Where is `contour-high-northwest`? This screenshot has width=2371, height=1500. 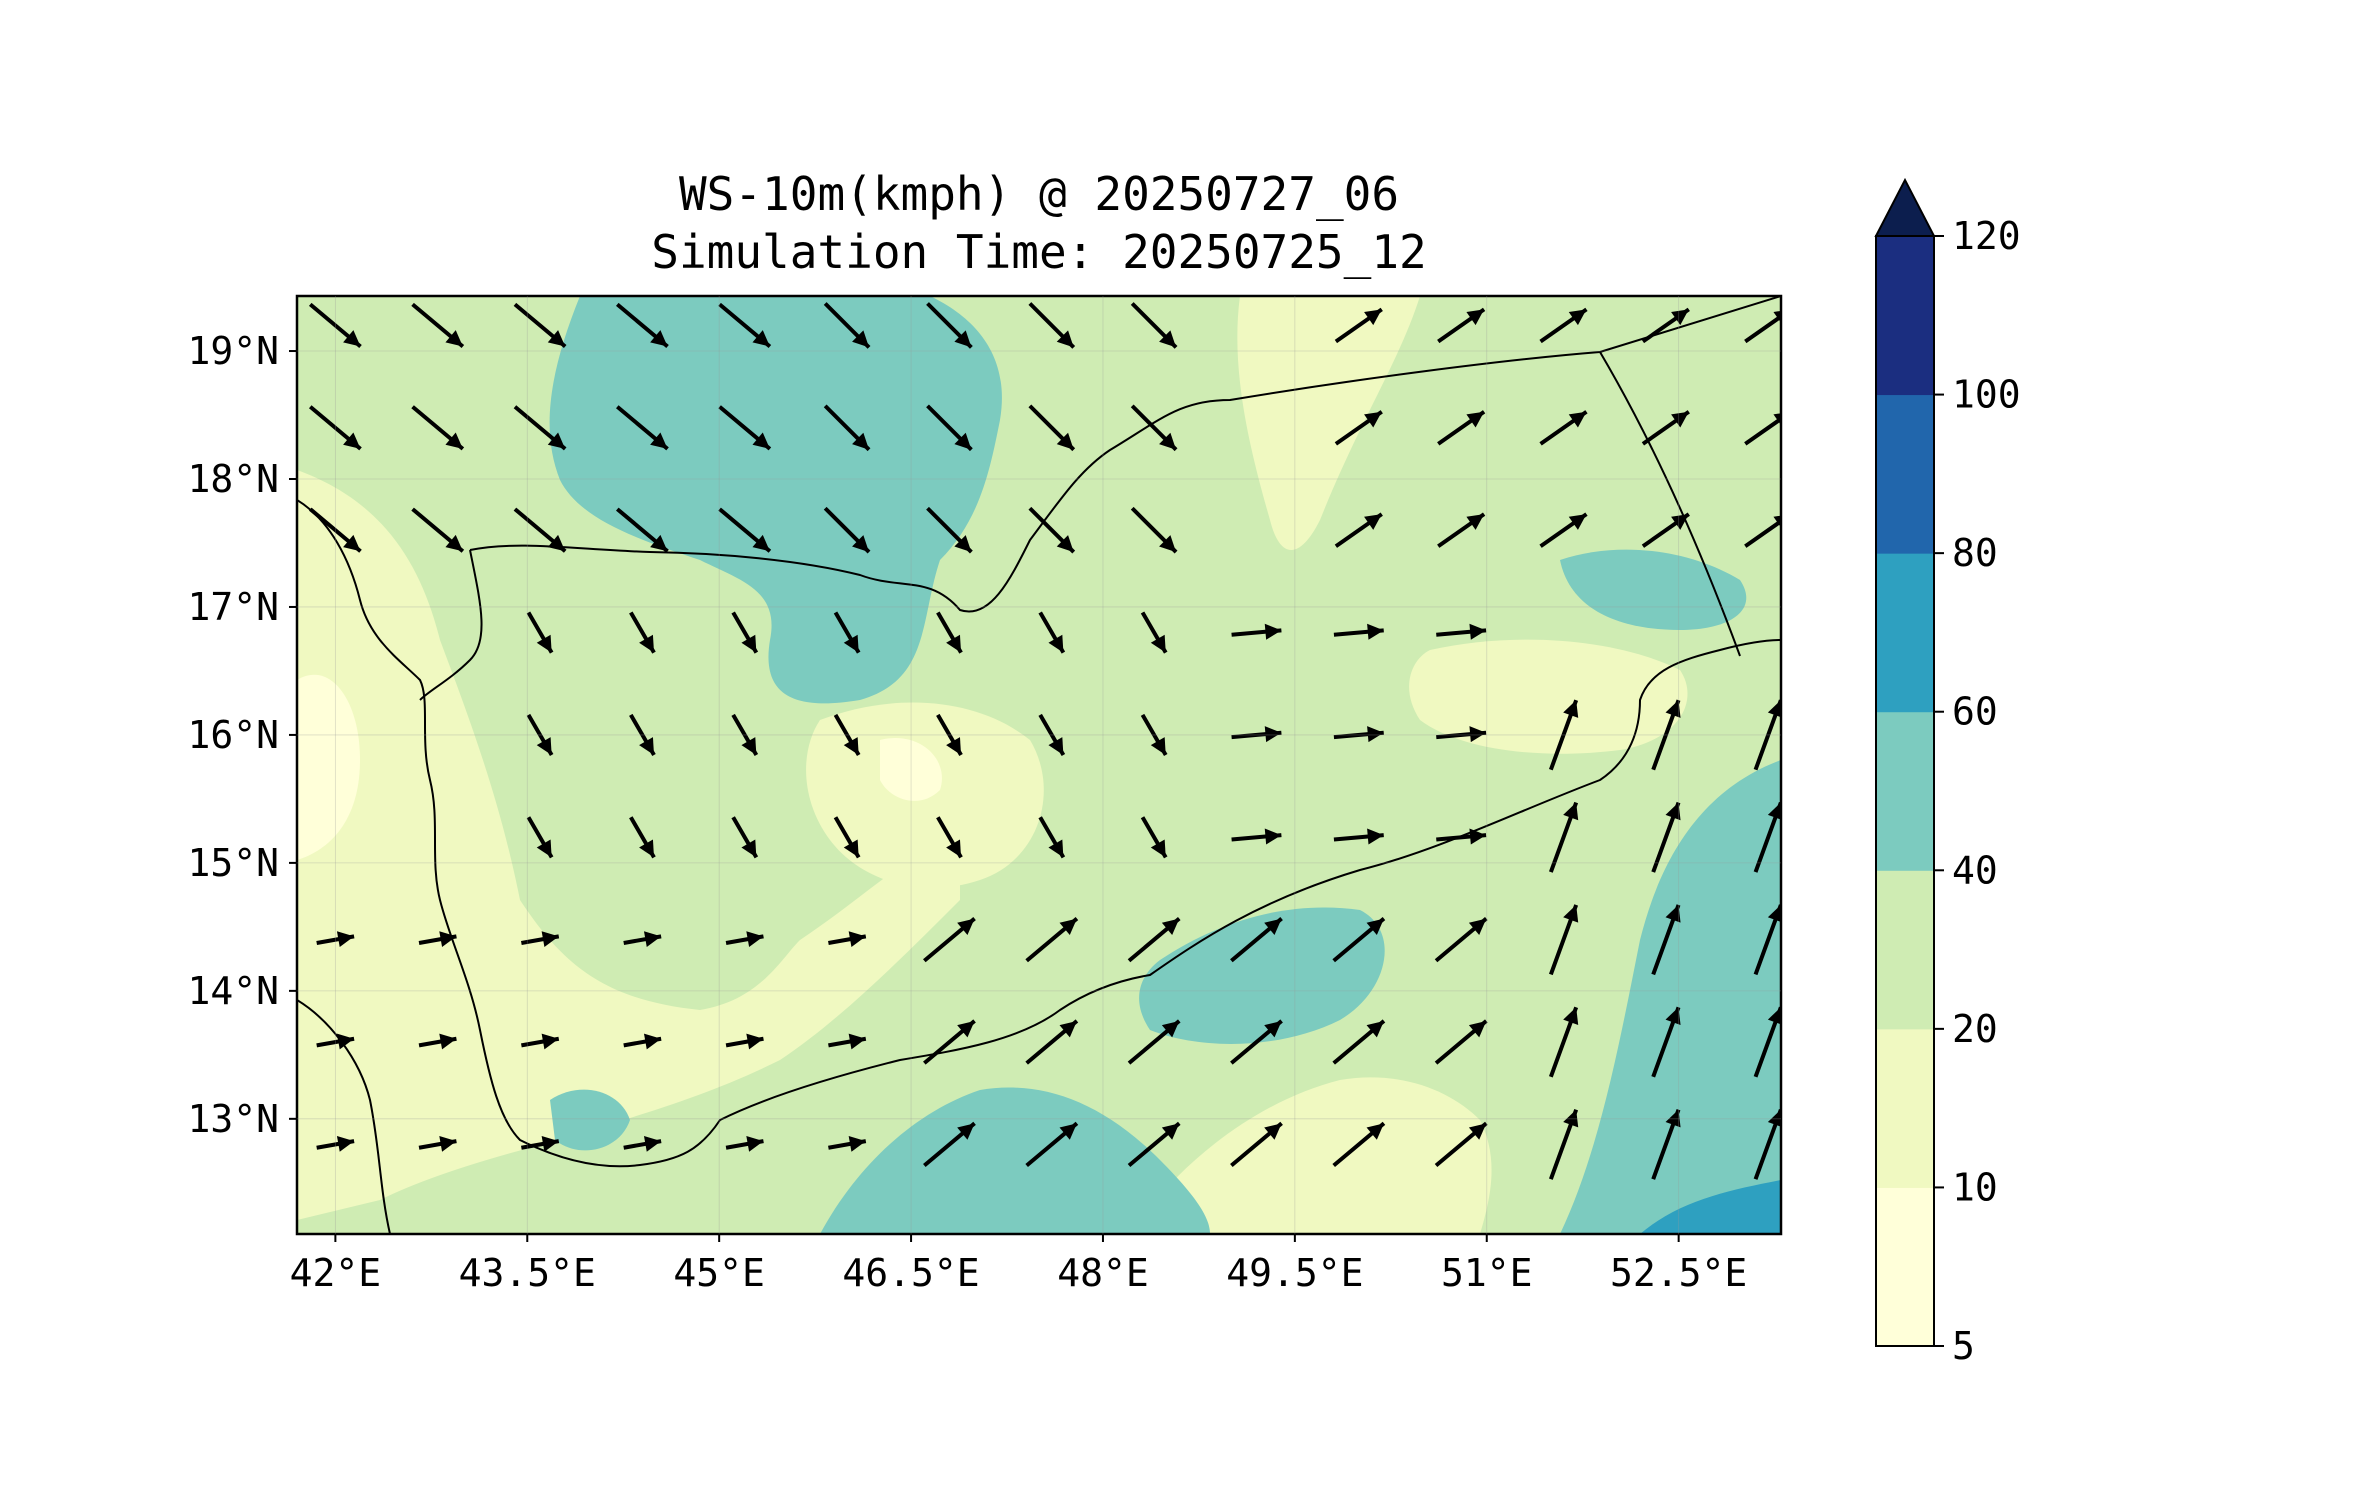 contour-high-northwest is located at coordinates (775, 500).